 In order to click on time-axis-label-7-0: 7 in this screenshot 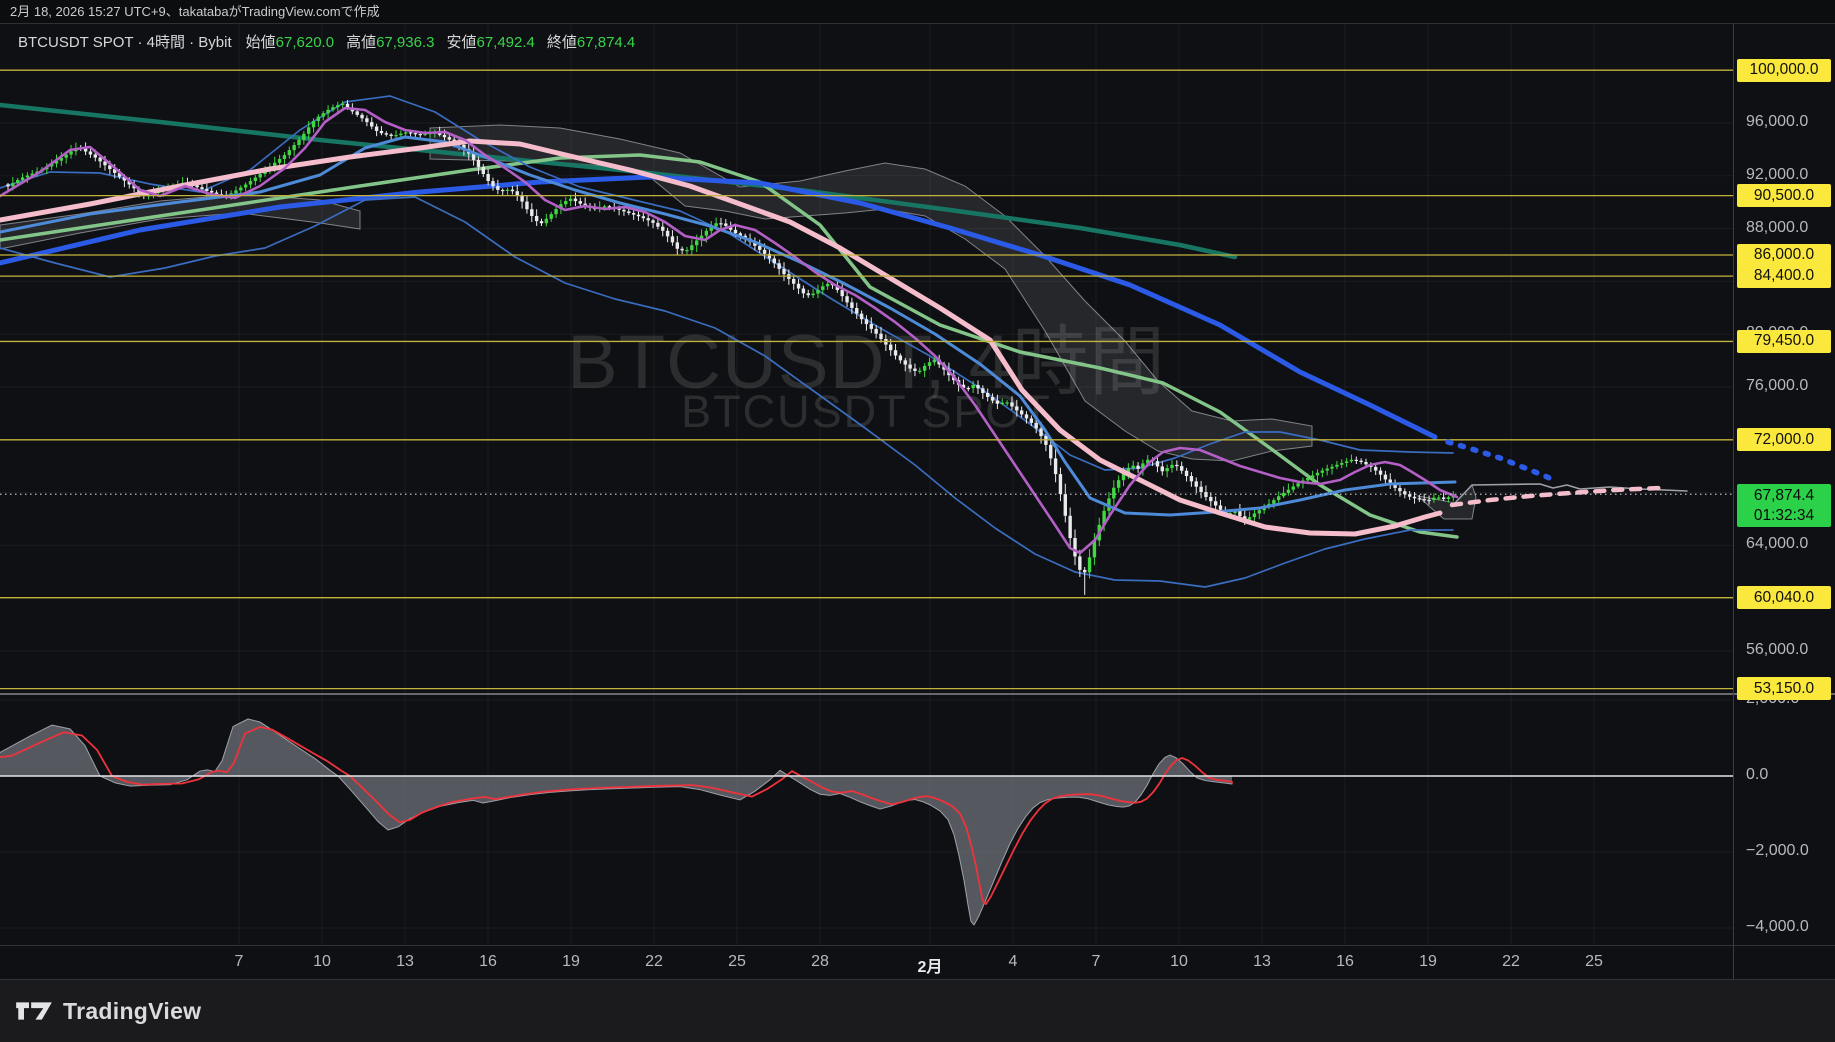, I will do `click(239, 961)`.